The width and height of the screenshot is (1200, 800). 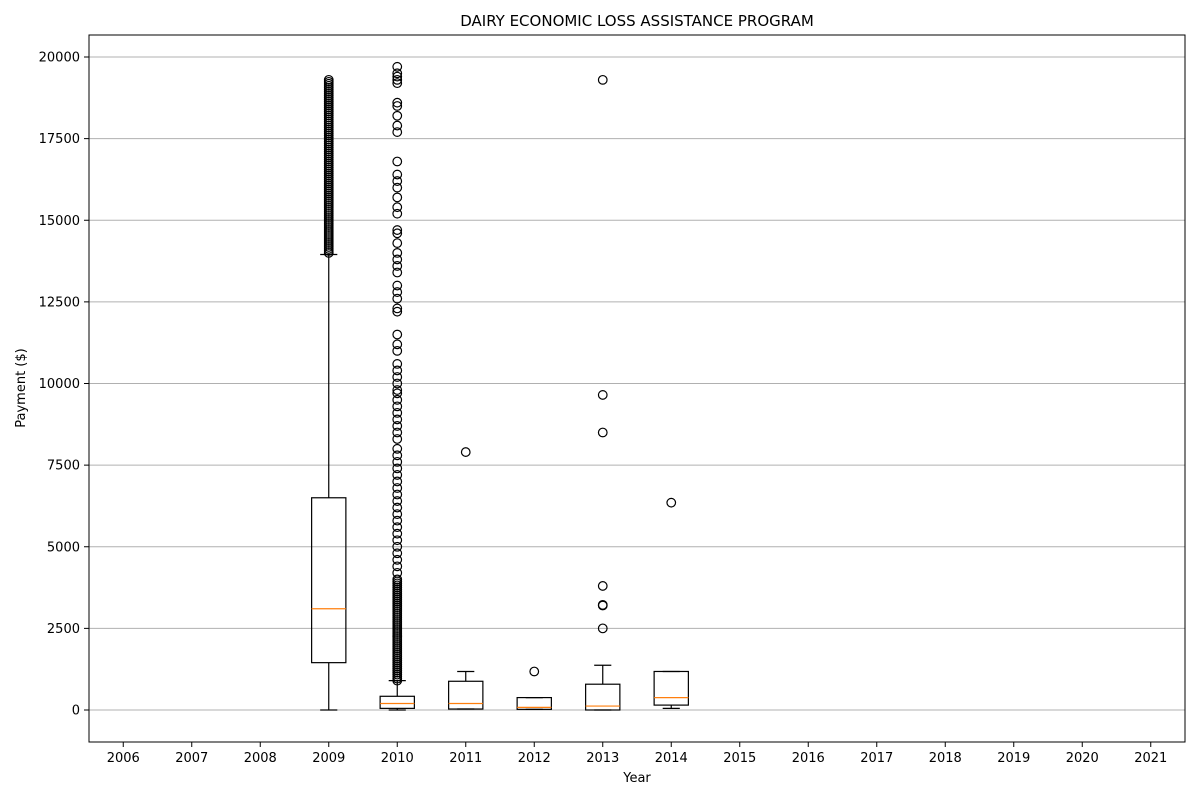 I want to click on x-tick-label: 2018, so click(x=945, y=758).